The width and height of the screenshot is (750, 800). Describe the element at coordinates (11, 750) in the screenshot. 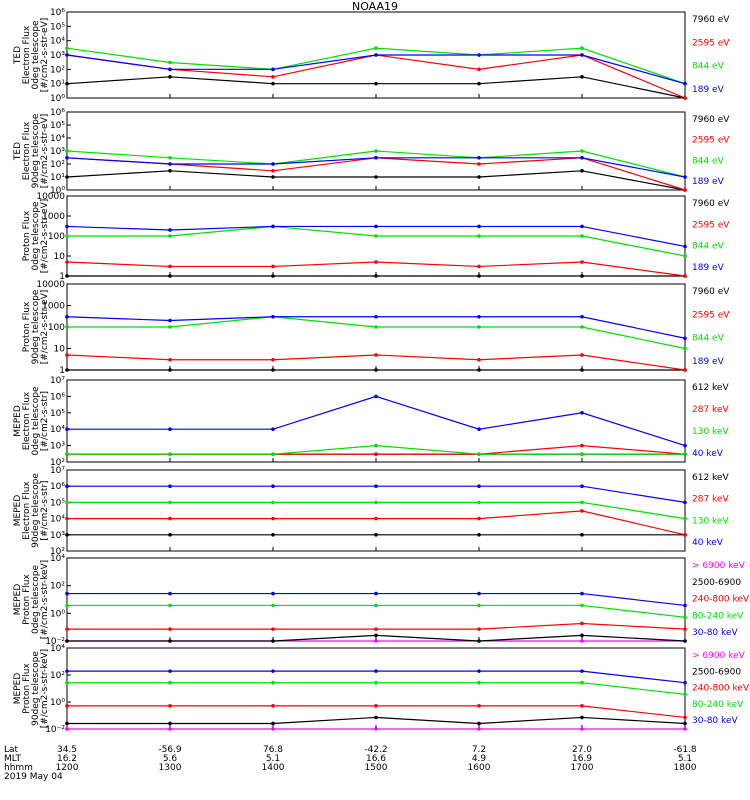

I see `footer-row-label: Lat` at that location.